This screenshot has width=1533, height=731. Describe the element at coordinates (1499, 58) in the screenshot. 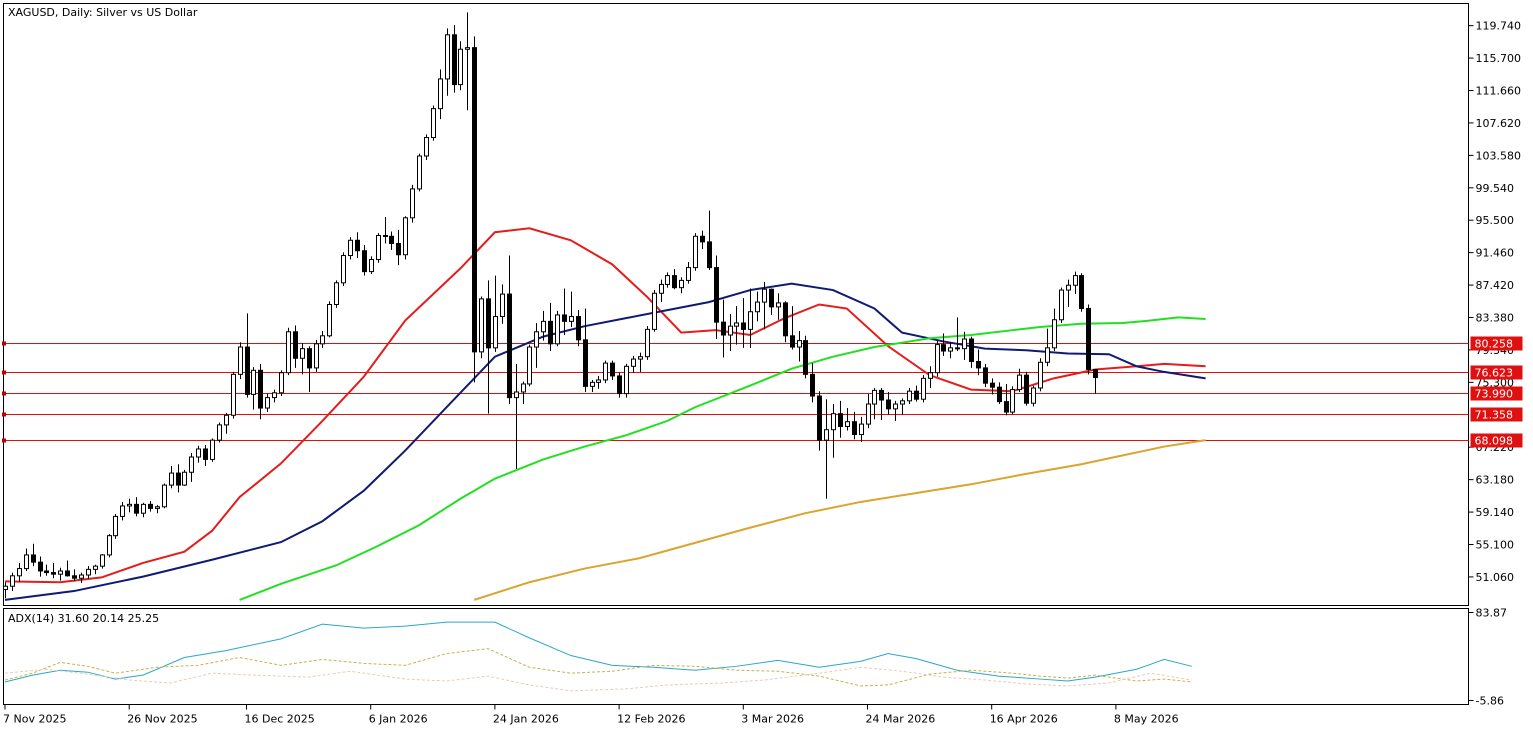

I see `price-tick-label: 115.700` at that location.